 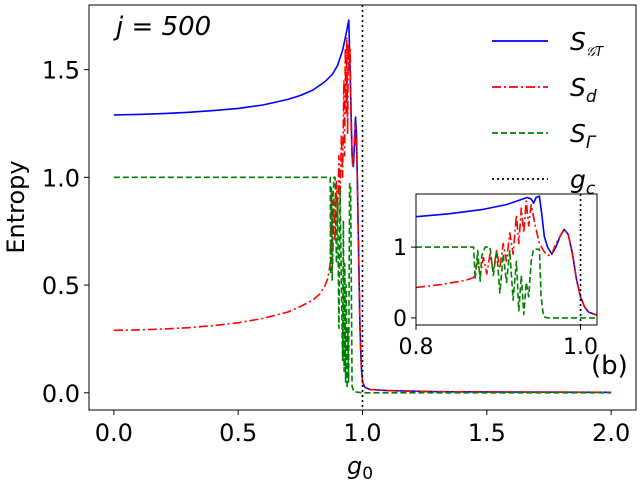 What do you see at coordinates (16, 206) in the screenshot?
I see `y-axis-label: Entropy` at bounding box center [16, 206].